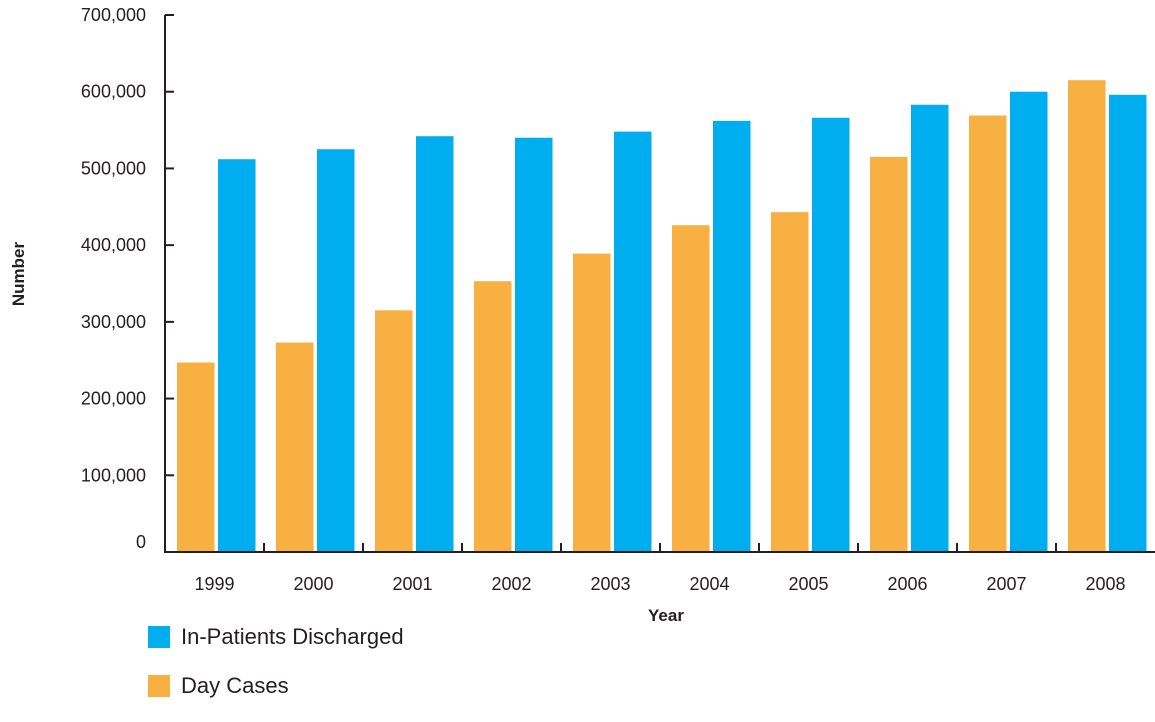 Image resolution: width=1155 pixels, height=722 pixels. I want to click on legend-item-in-patients: In-Patients Discharged, so click(276, 636).